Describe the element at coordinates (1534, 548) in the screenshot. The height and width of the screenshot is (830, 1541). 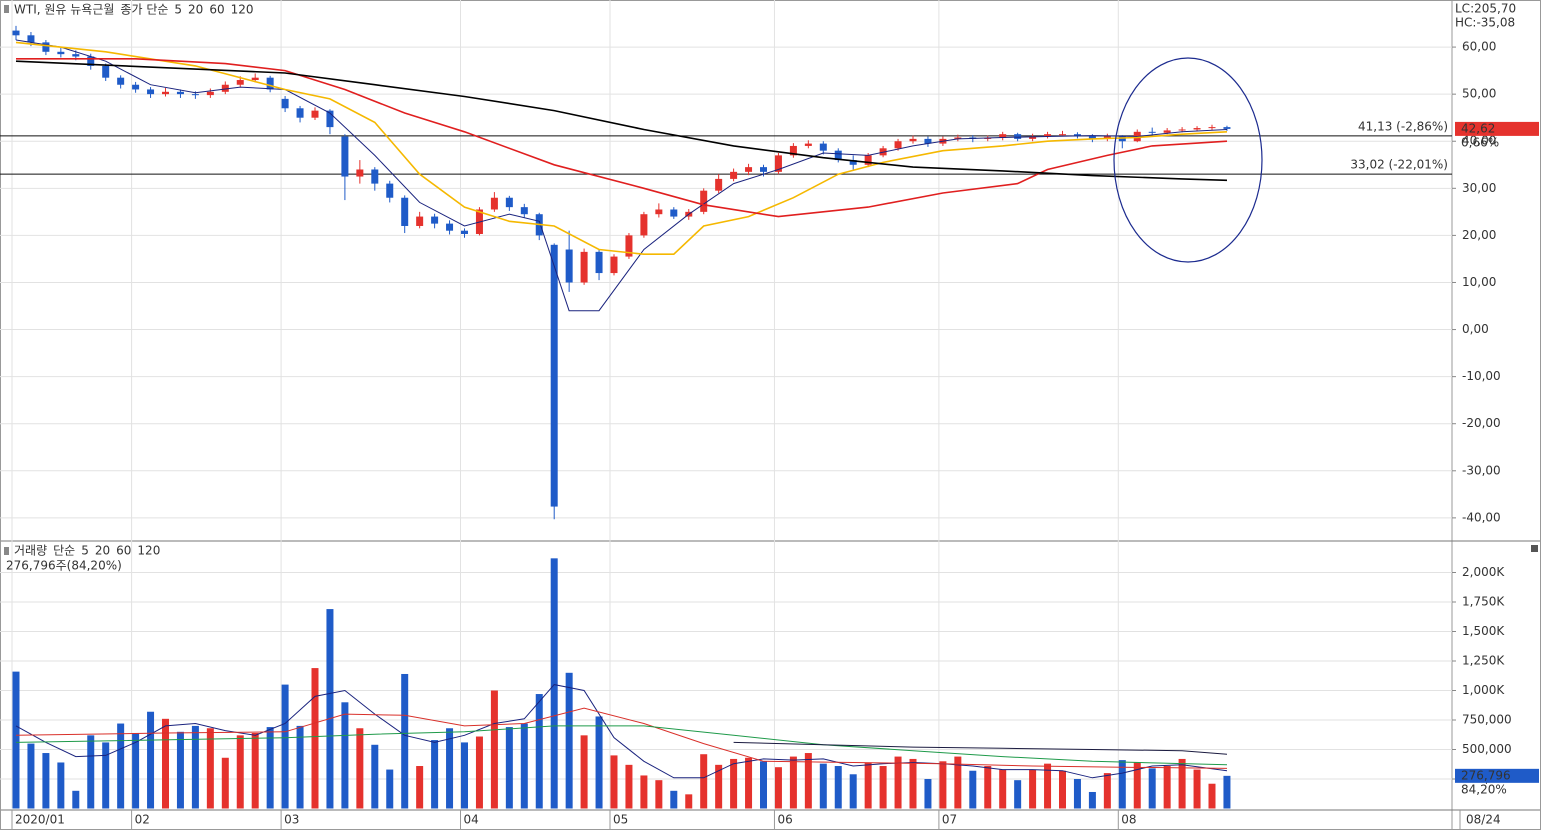
I see `panel-icon` at that location.